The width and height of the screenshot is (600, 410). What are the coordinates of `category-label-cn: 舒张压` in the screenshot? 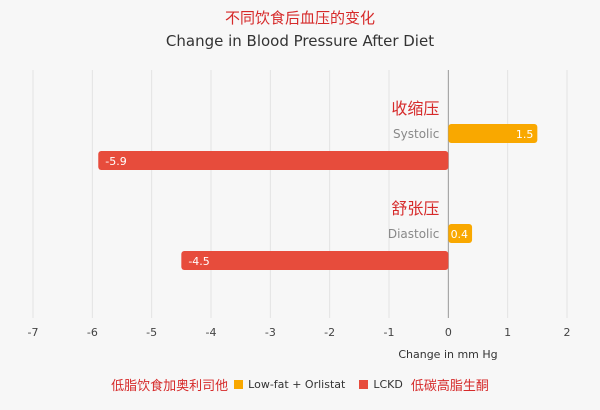 It's located at (415, 208).